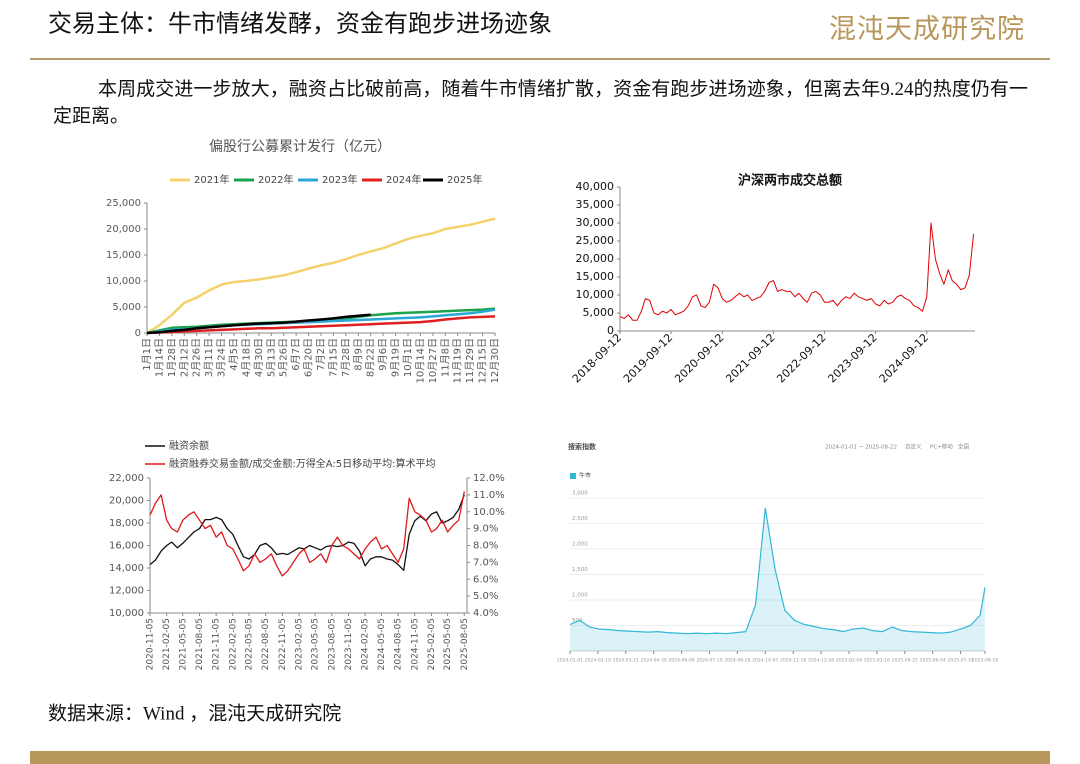 This screenshot has width=1080, height=764. Describe the element at coordinates (194, 713) in the screenshot. I see `source-note: 数据来源：Wind ，混沌天成研究院` at that location.